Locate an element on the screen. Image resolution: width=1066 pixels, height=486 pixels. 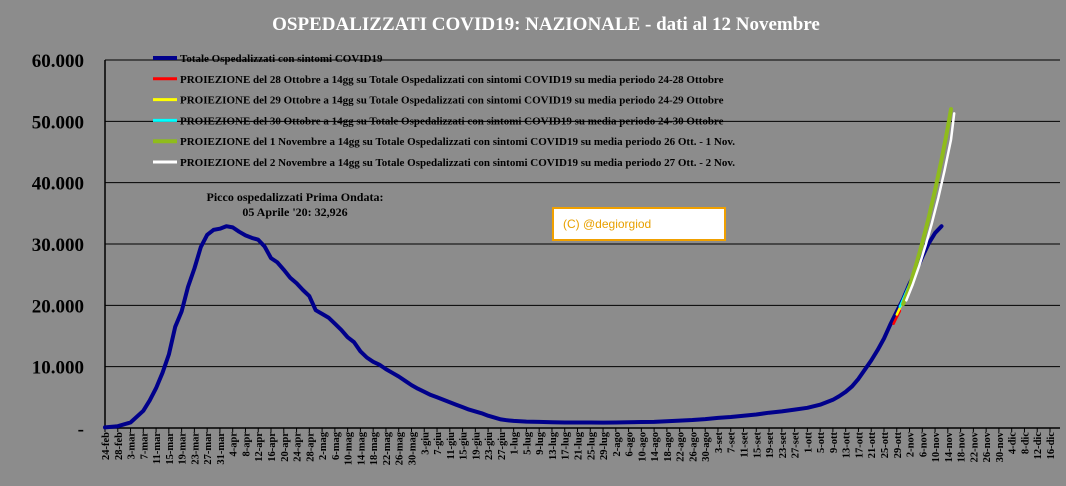
x-tick-label: 27-set is located at coordinates (796, 445).